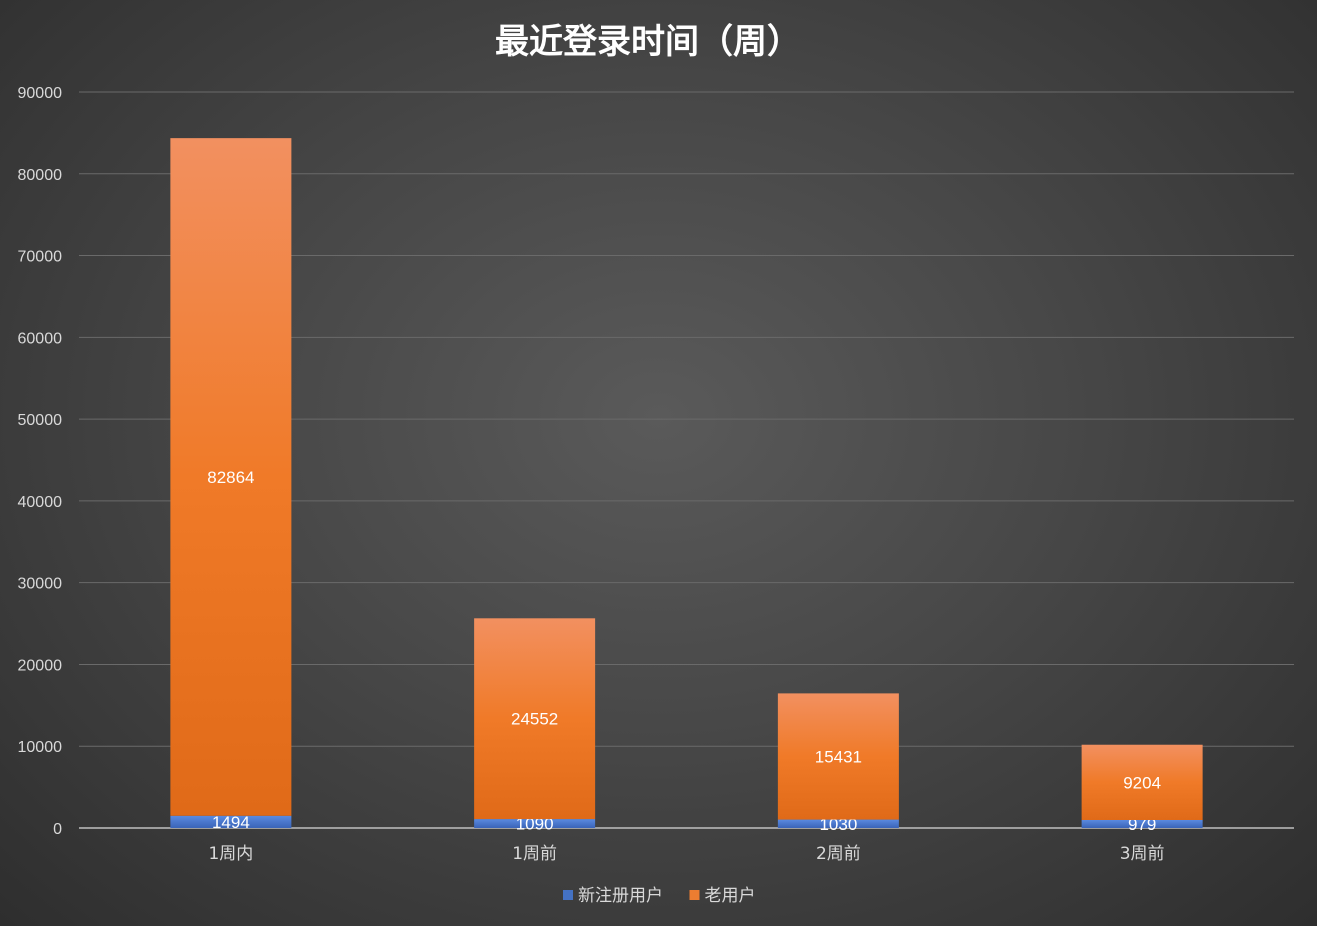 Image resolution: width=1317 pixels, height=926 pixels. I want to click on y-tick-label: 50000, so click(40, 420).